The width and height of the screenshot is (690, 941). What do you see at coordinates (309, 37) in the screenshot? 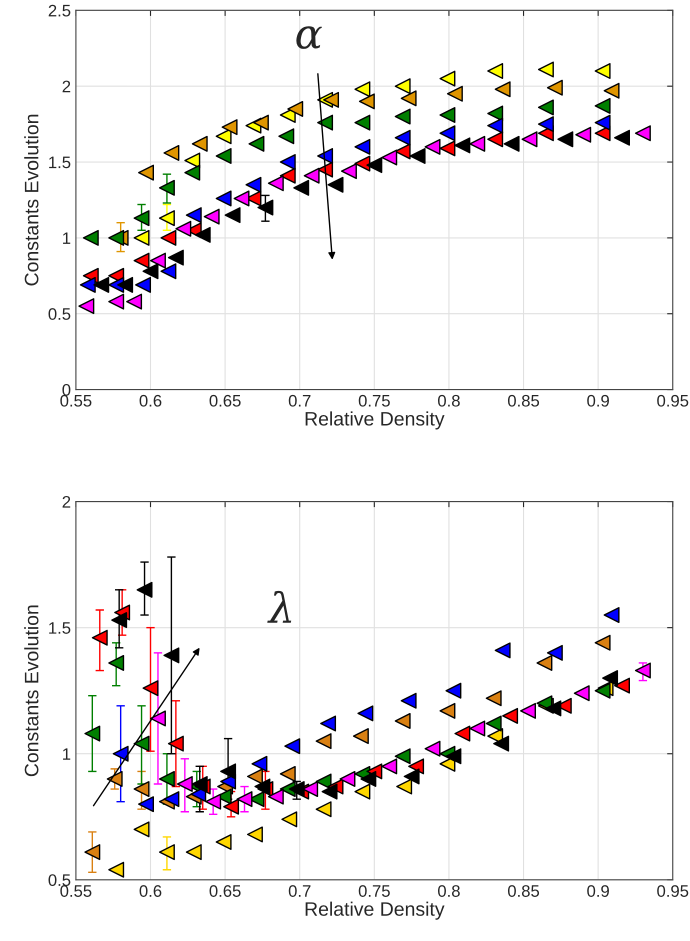
I see `annotation: α` at bounding box center [309, 37].